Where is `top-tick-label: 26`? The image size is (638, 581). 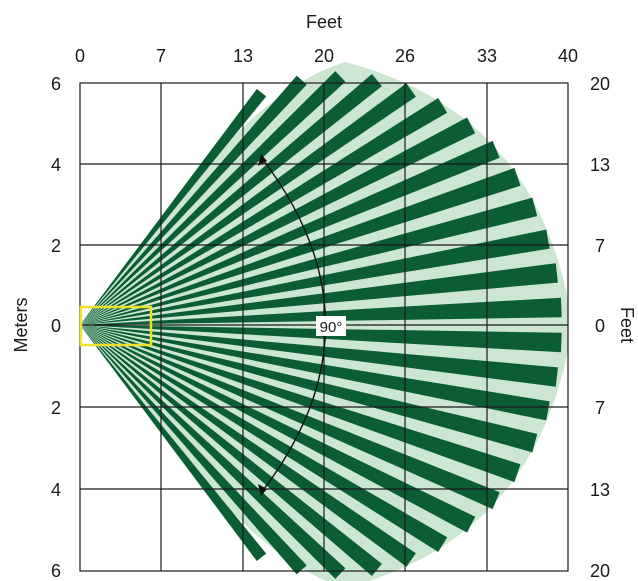
top-tick-label: 26 is located at coordinates (405, 56).